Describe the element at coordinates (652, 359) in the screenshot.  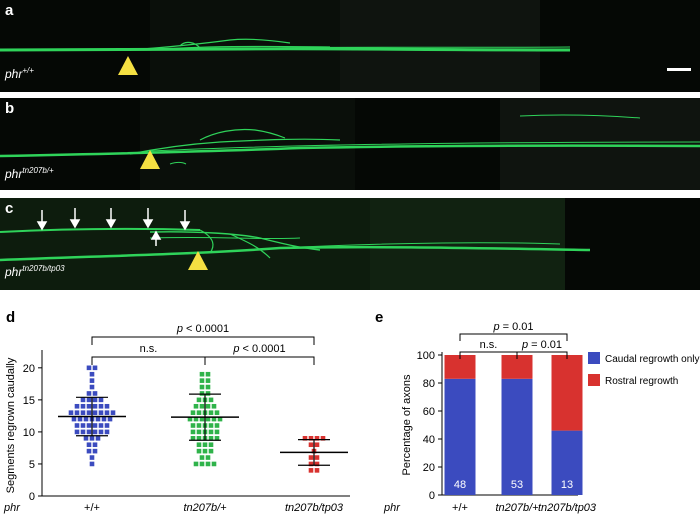
I see `legend-label: Caudal regrowth only` at that location.